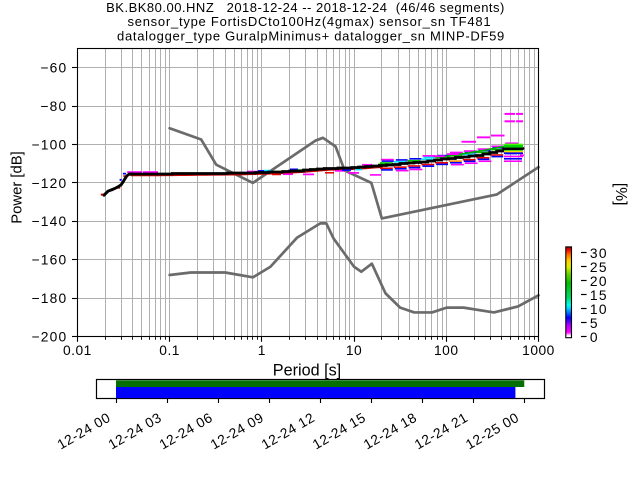 This screenshot has width=640, height=480. I want to click on svg-text: −160, so click(50, 260).